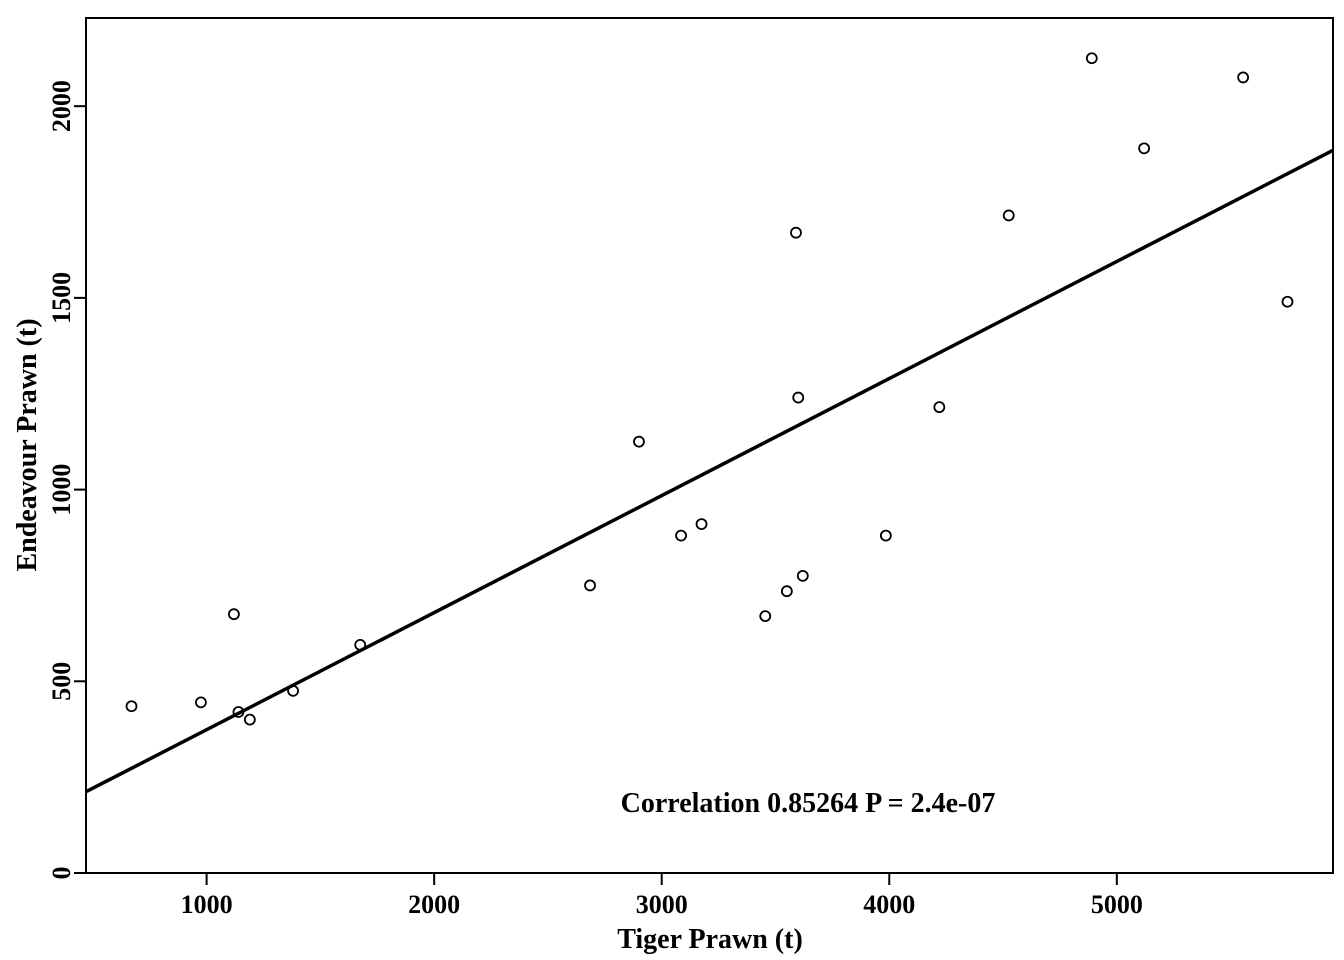 The image size is (1344, 960). Describe the element at coordinates (61, 106) in the screenshot. I see `y-tick-label: 2000` at that location.